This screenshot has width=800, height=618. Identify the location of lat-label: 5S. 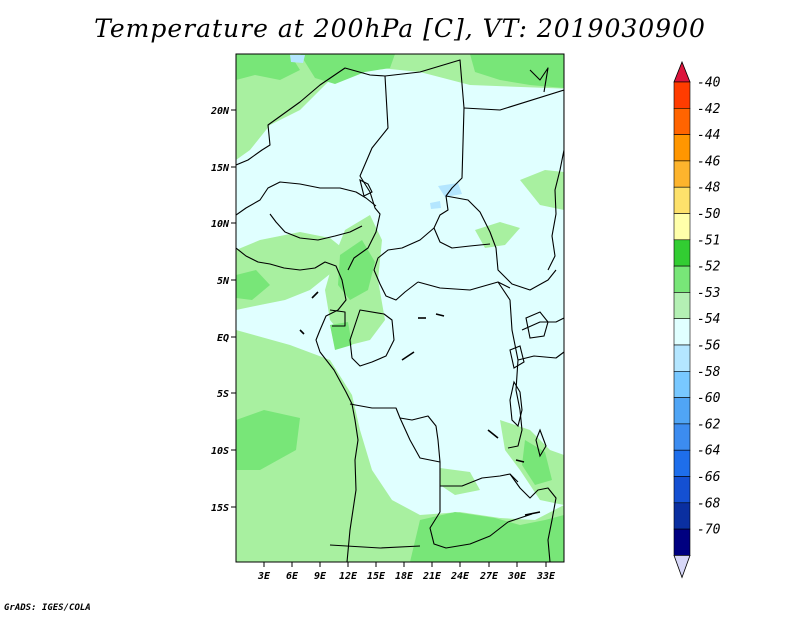
(223, 394).